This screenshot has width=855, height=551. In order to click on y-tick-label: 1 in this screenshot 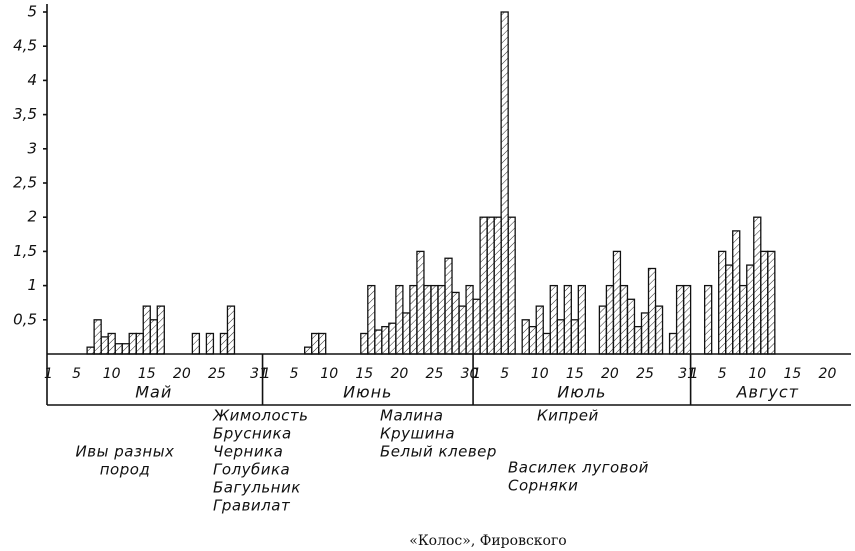, I will do `click(32, 285)`.